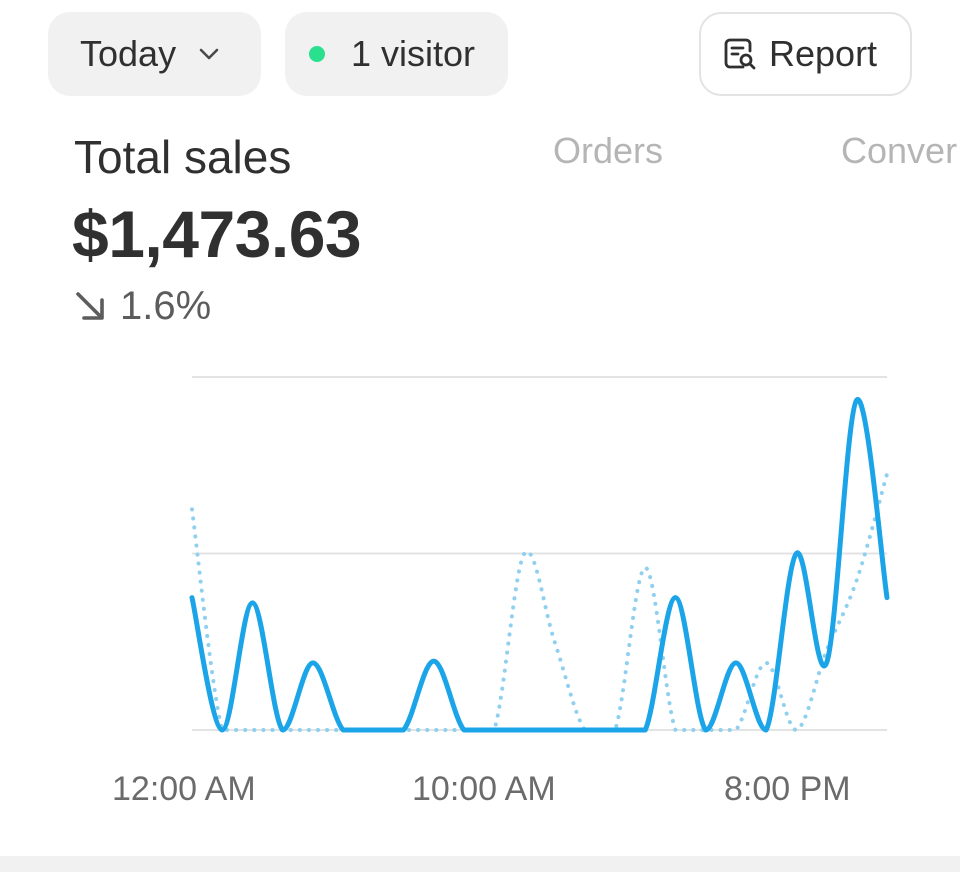 The image size is (960, 872). Describe the element at coordinates (209, 54) in the screenshot. I see `chevron-down-icon` at that location.